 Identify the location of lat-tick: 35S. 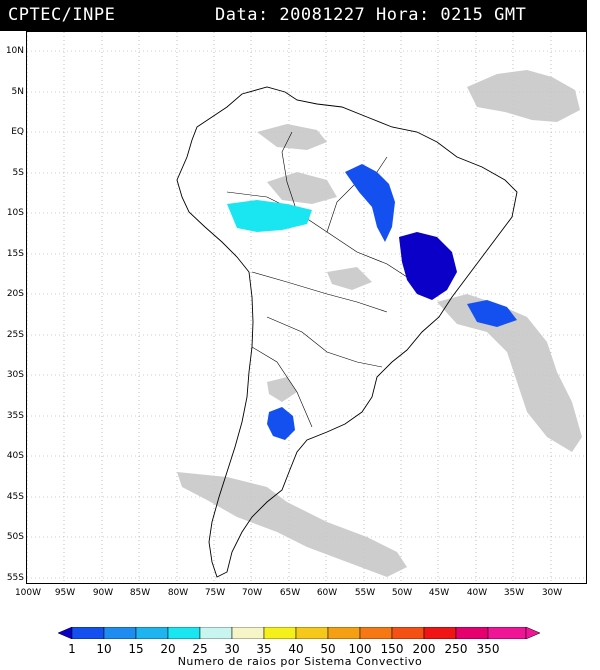
(15, 416).